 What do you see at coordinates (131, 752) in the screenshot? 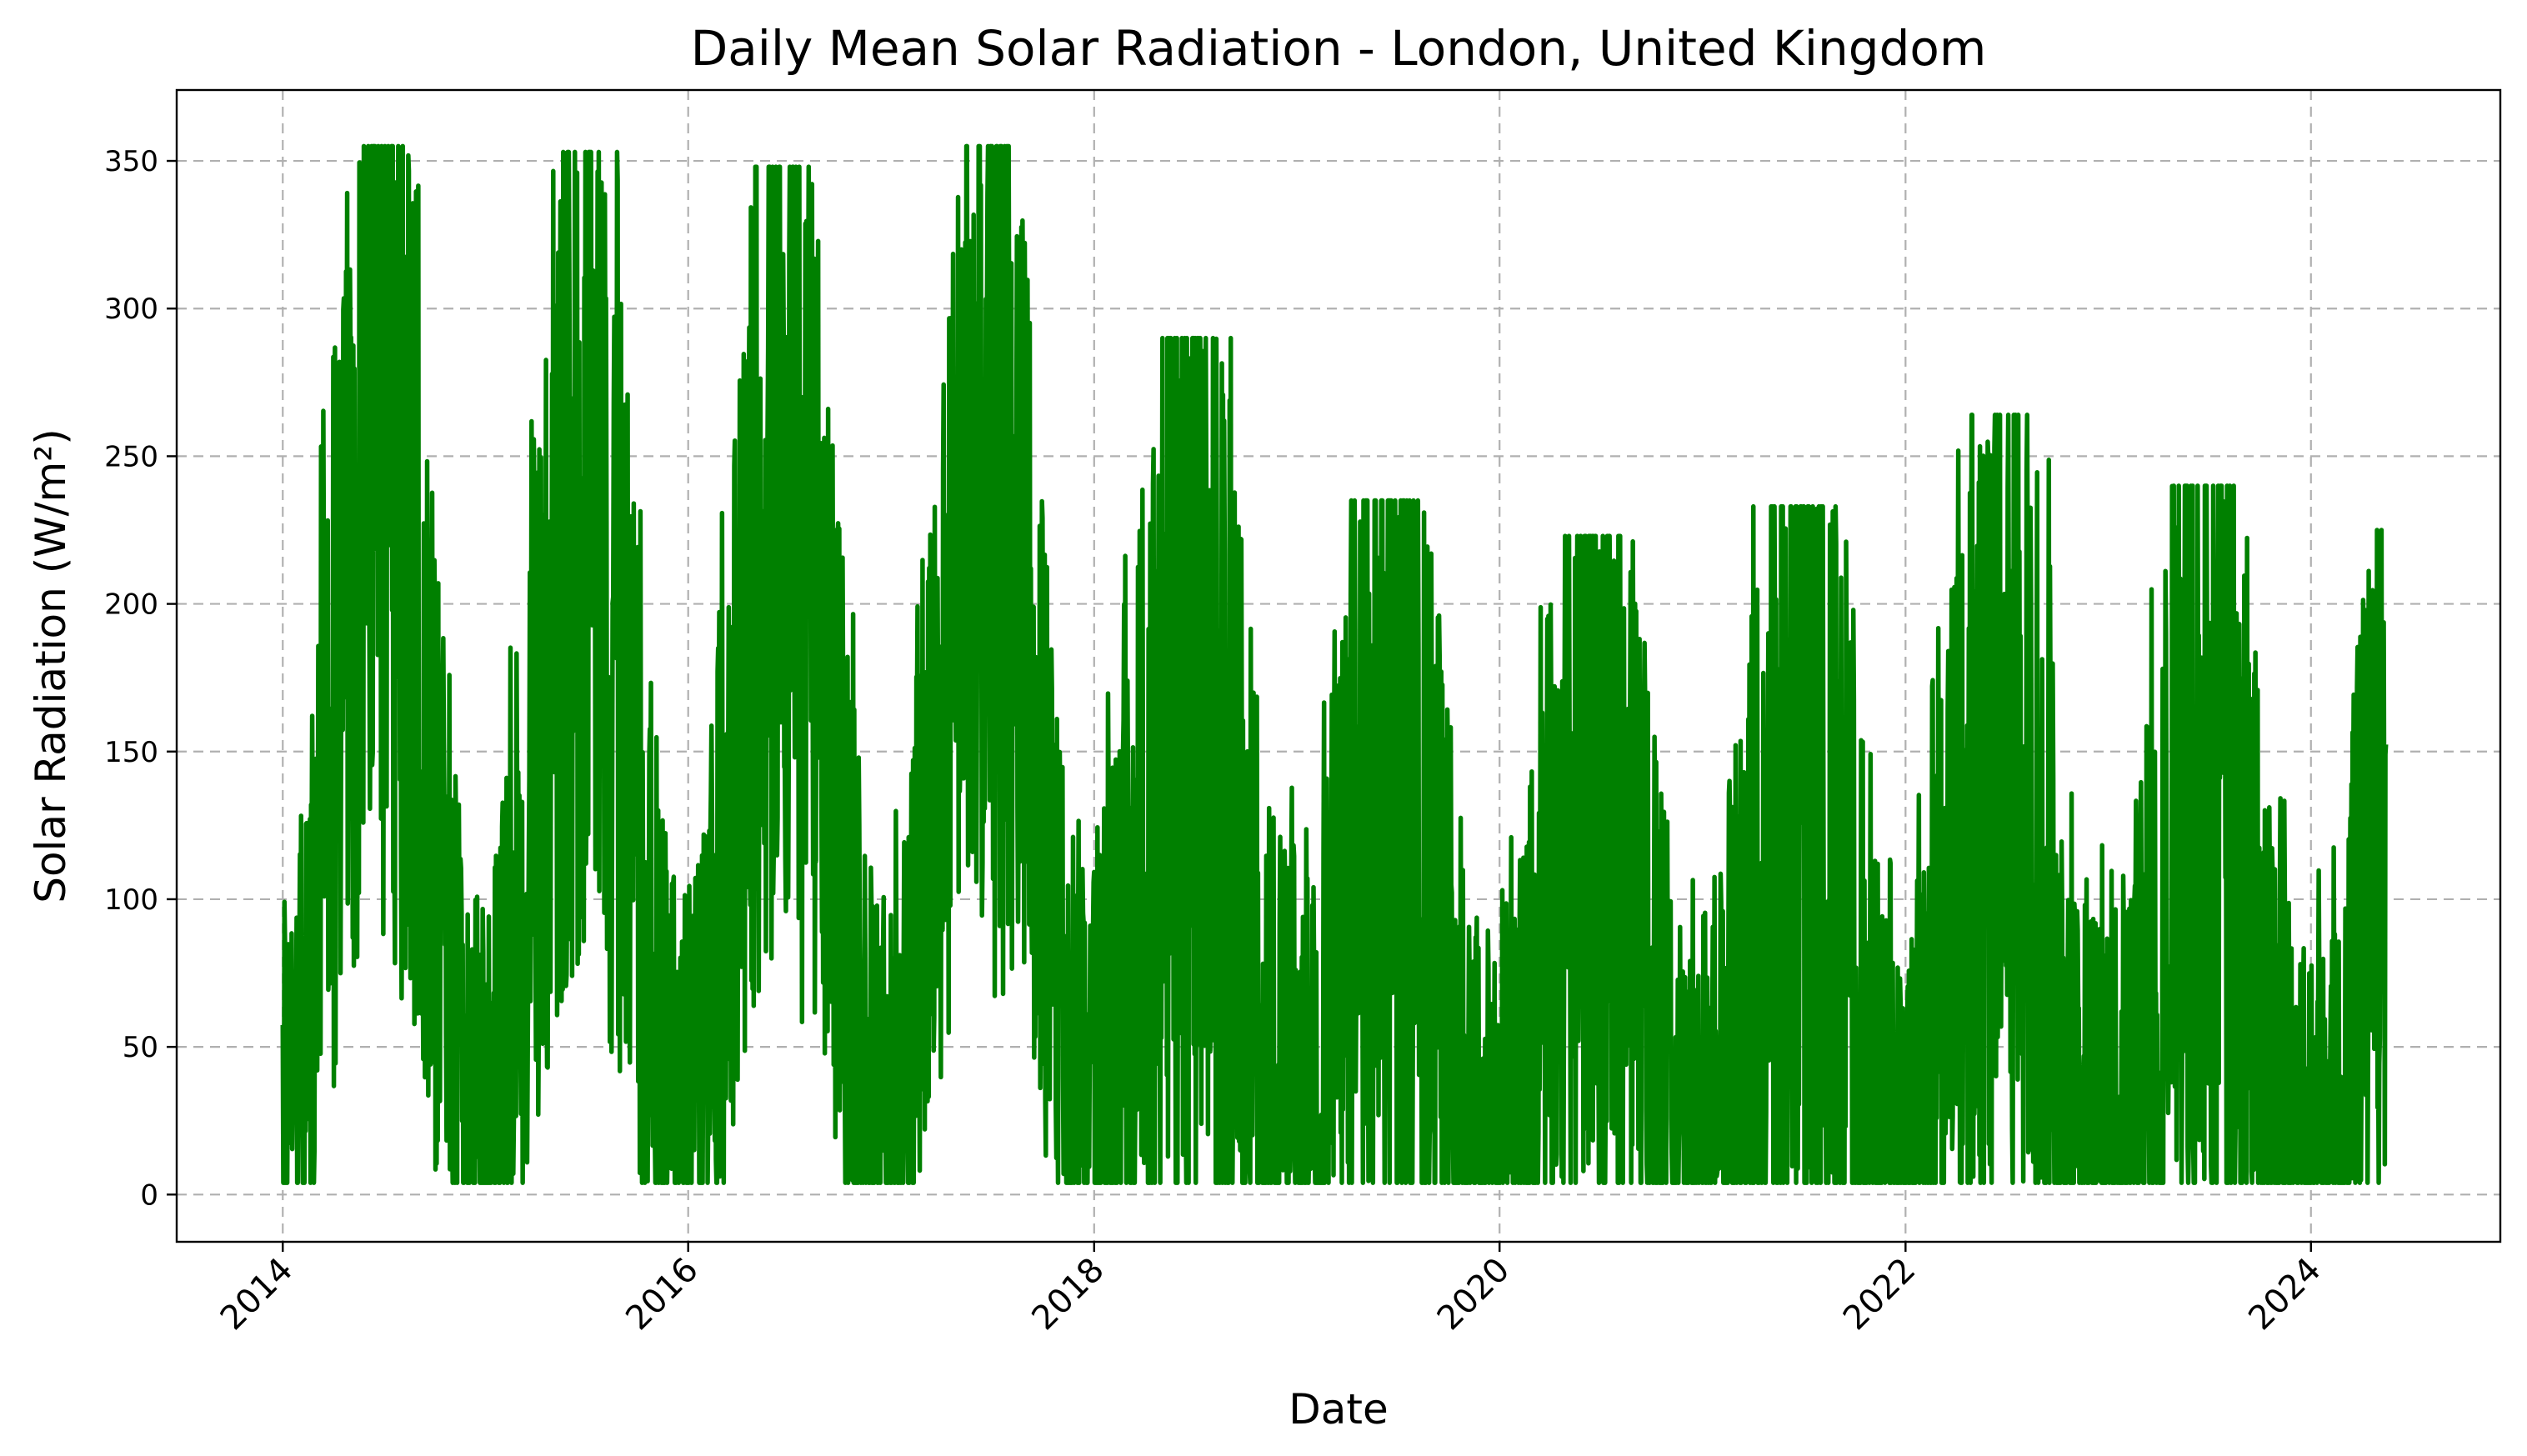
I see `y-tick-label: 150` at bounding box center [131, 752].